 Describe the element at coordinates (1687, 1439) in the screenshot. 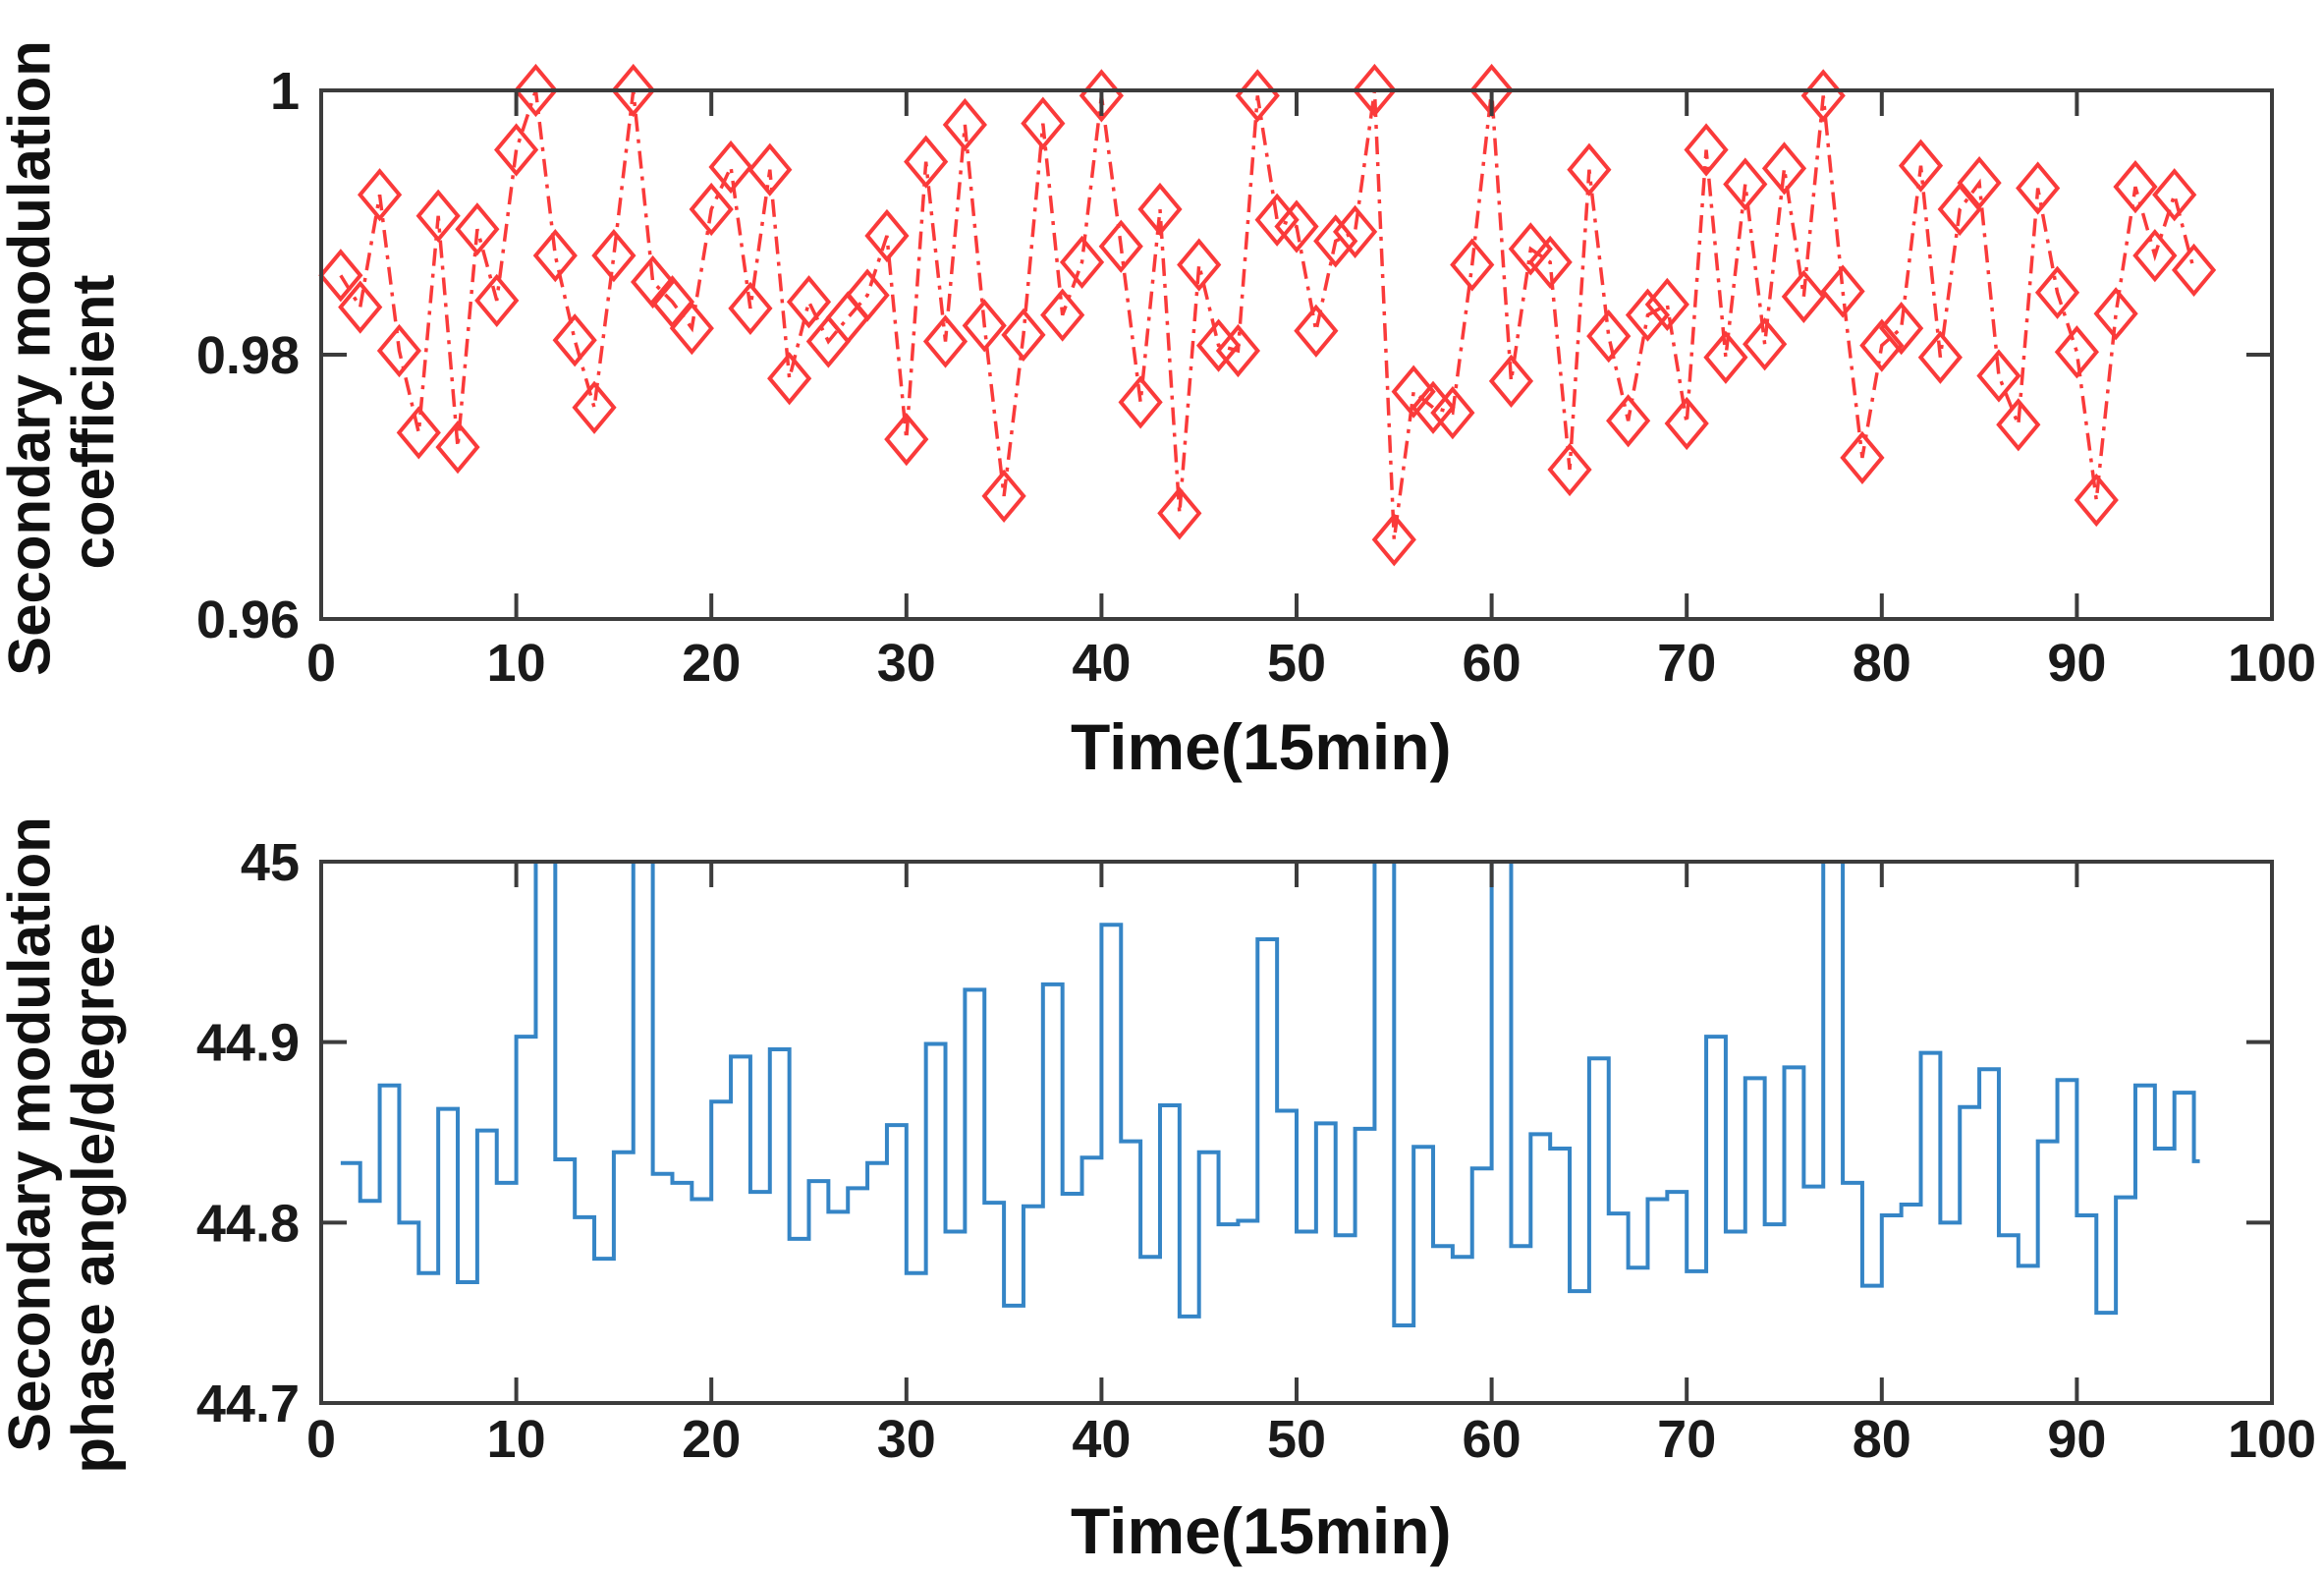

I see `x-tick-label: 70` at that location.